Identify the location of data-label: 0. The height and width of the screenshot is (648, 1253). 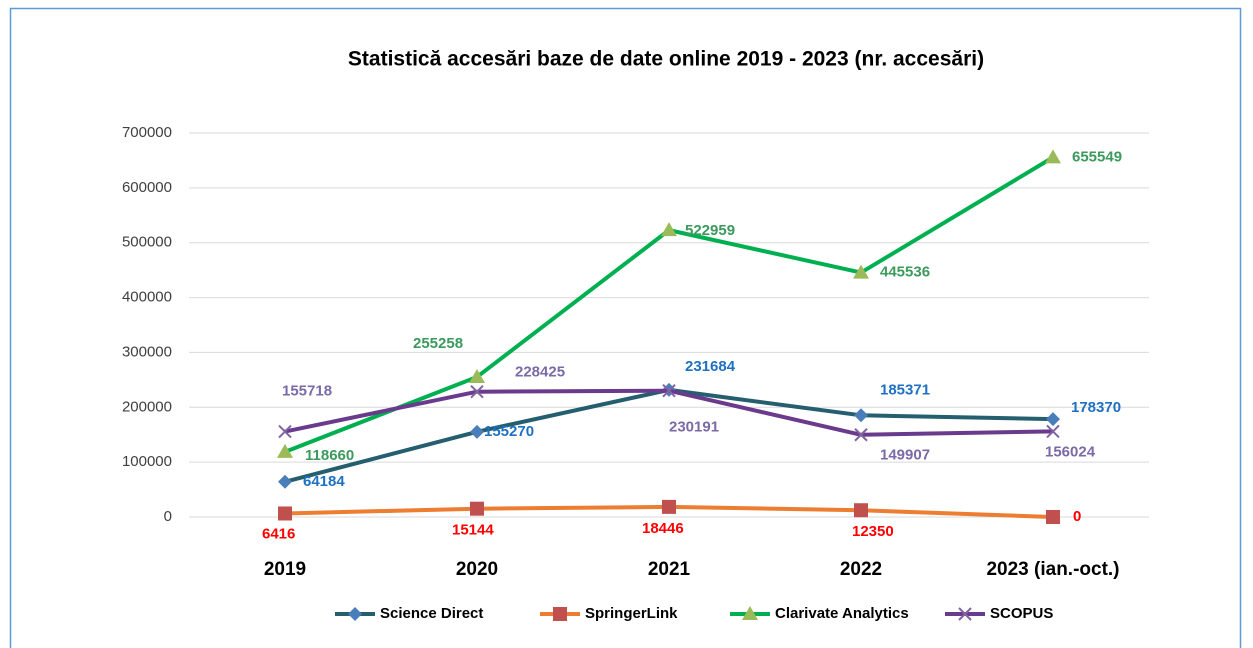
(1077, 516).